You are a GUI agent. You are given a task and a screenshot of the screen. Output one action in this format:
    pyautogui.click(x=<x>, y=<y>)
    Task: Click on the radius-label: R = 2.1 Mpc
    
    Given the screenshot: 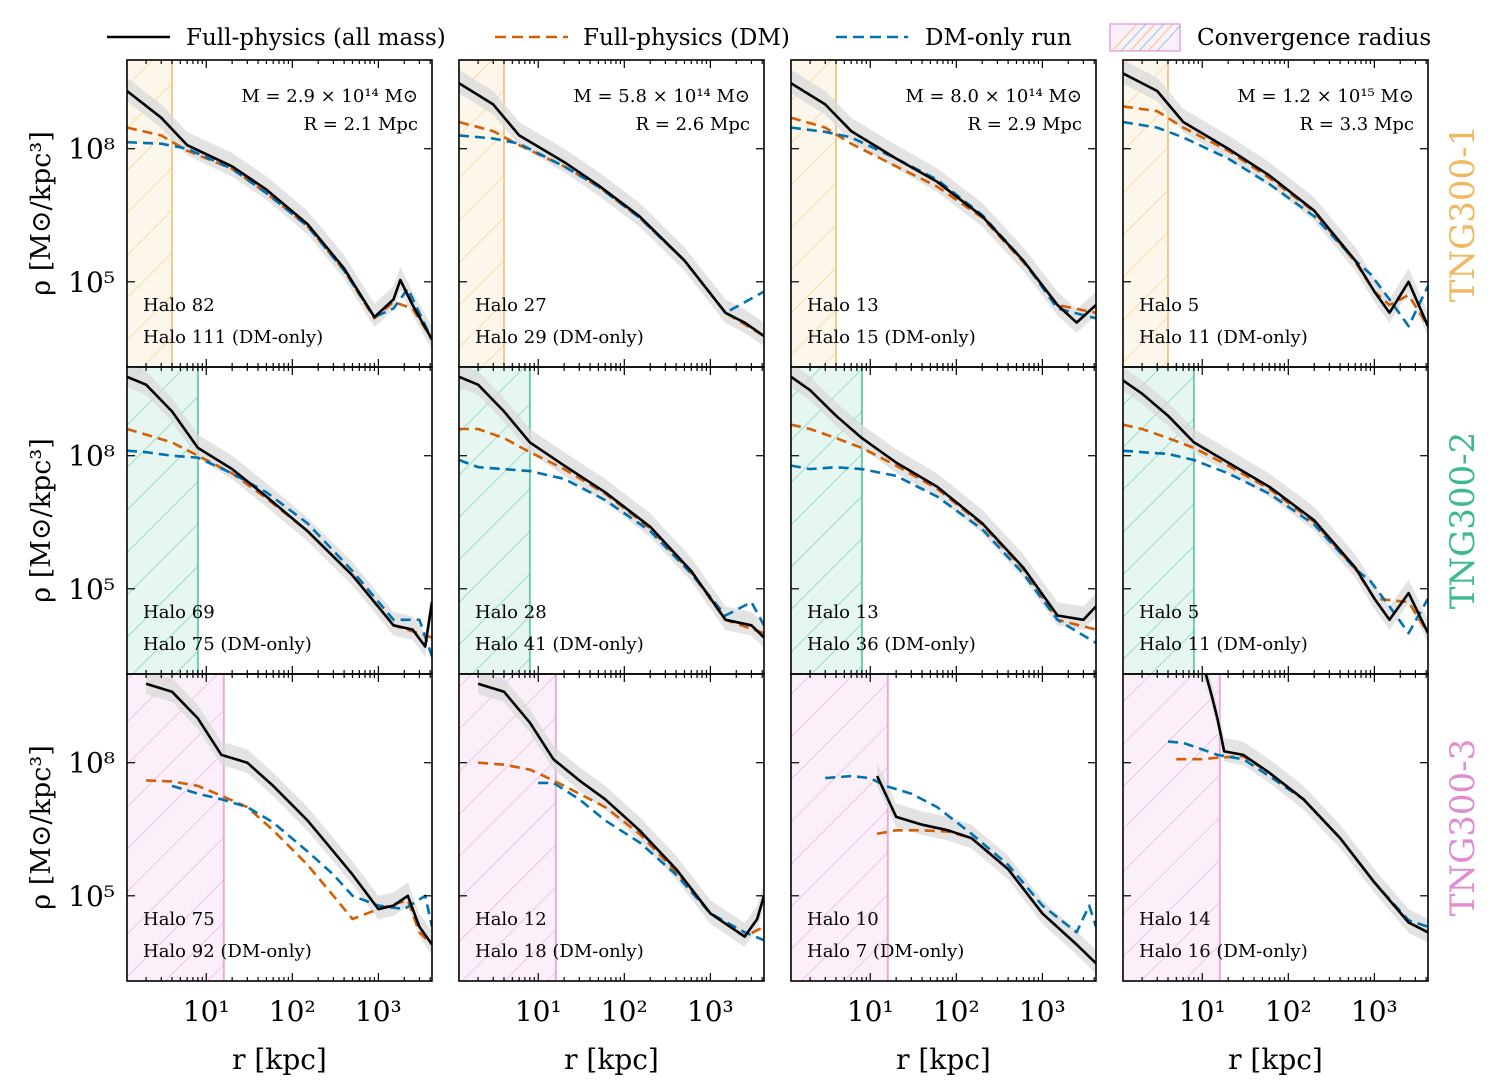 What is the action you would take?
    pyautogui.click(x=361, y=124)
    